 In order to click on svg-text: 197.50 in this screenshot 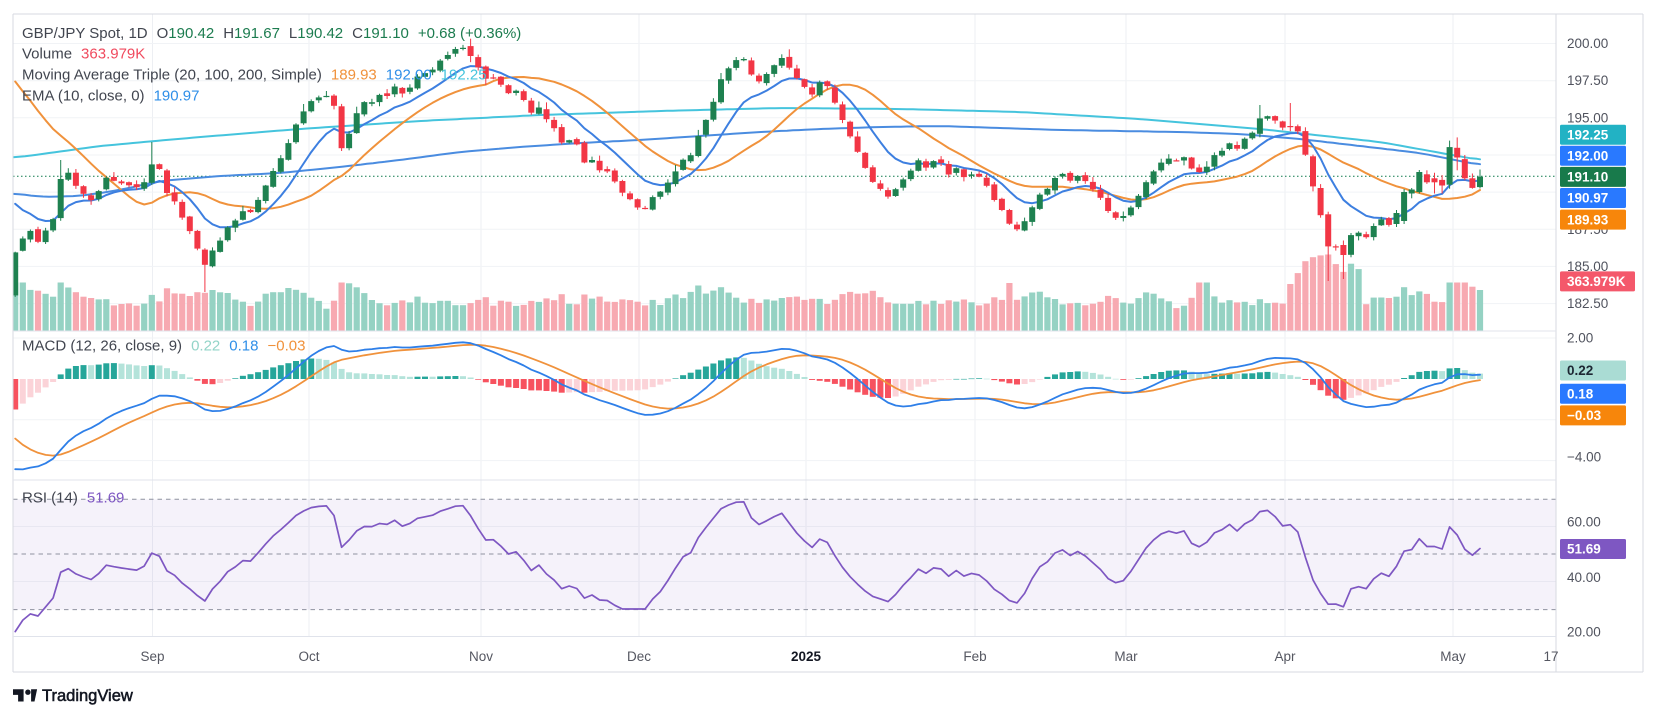, I will do `click(1587, 80)`.